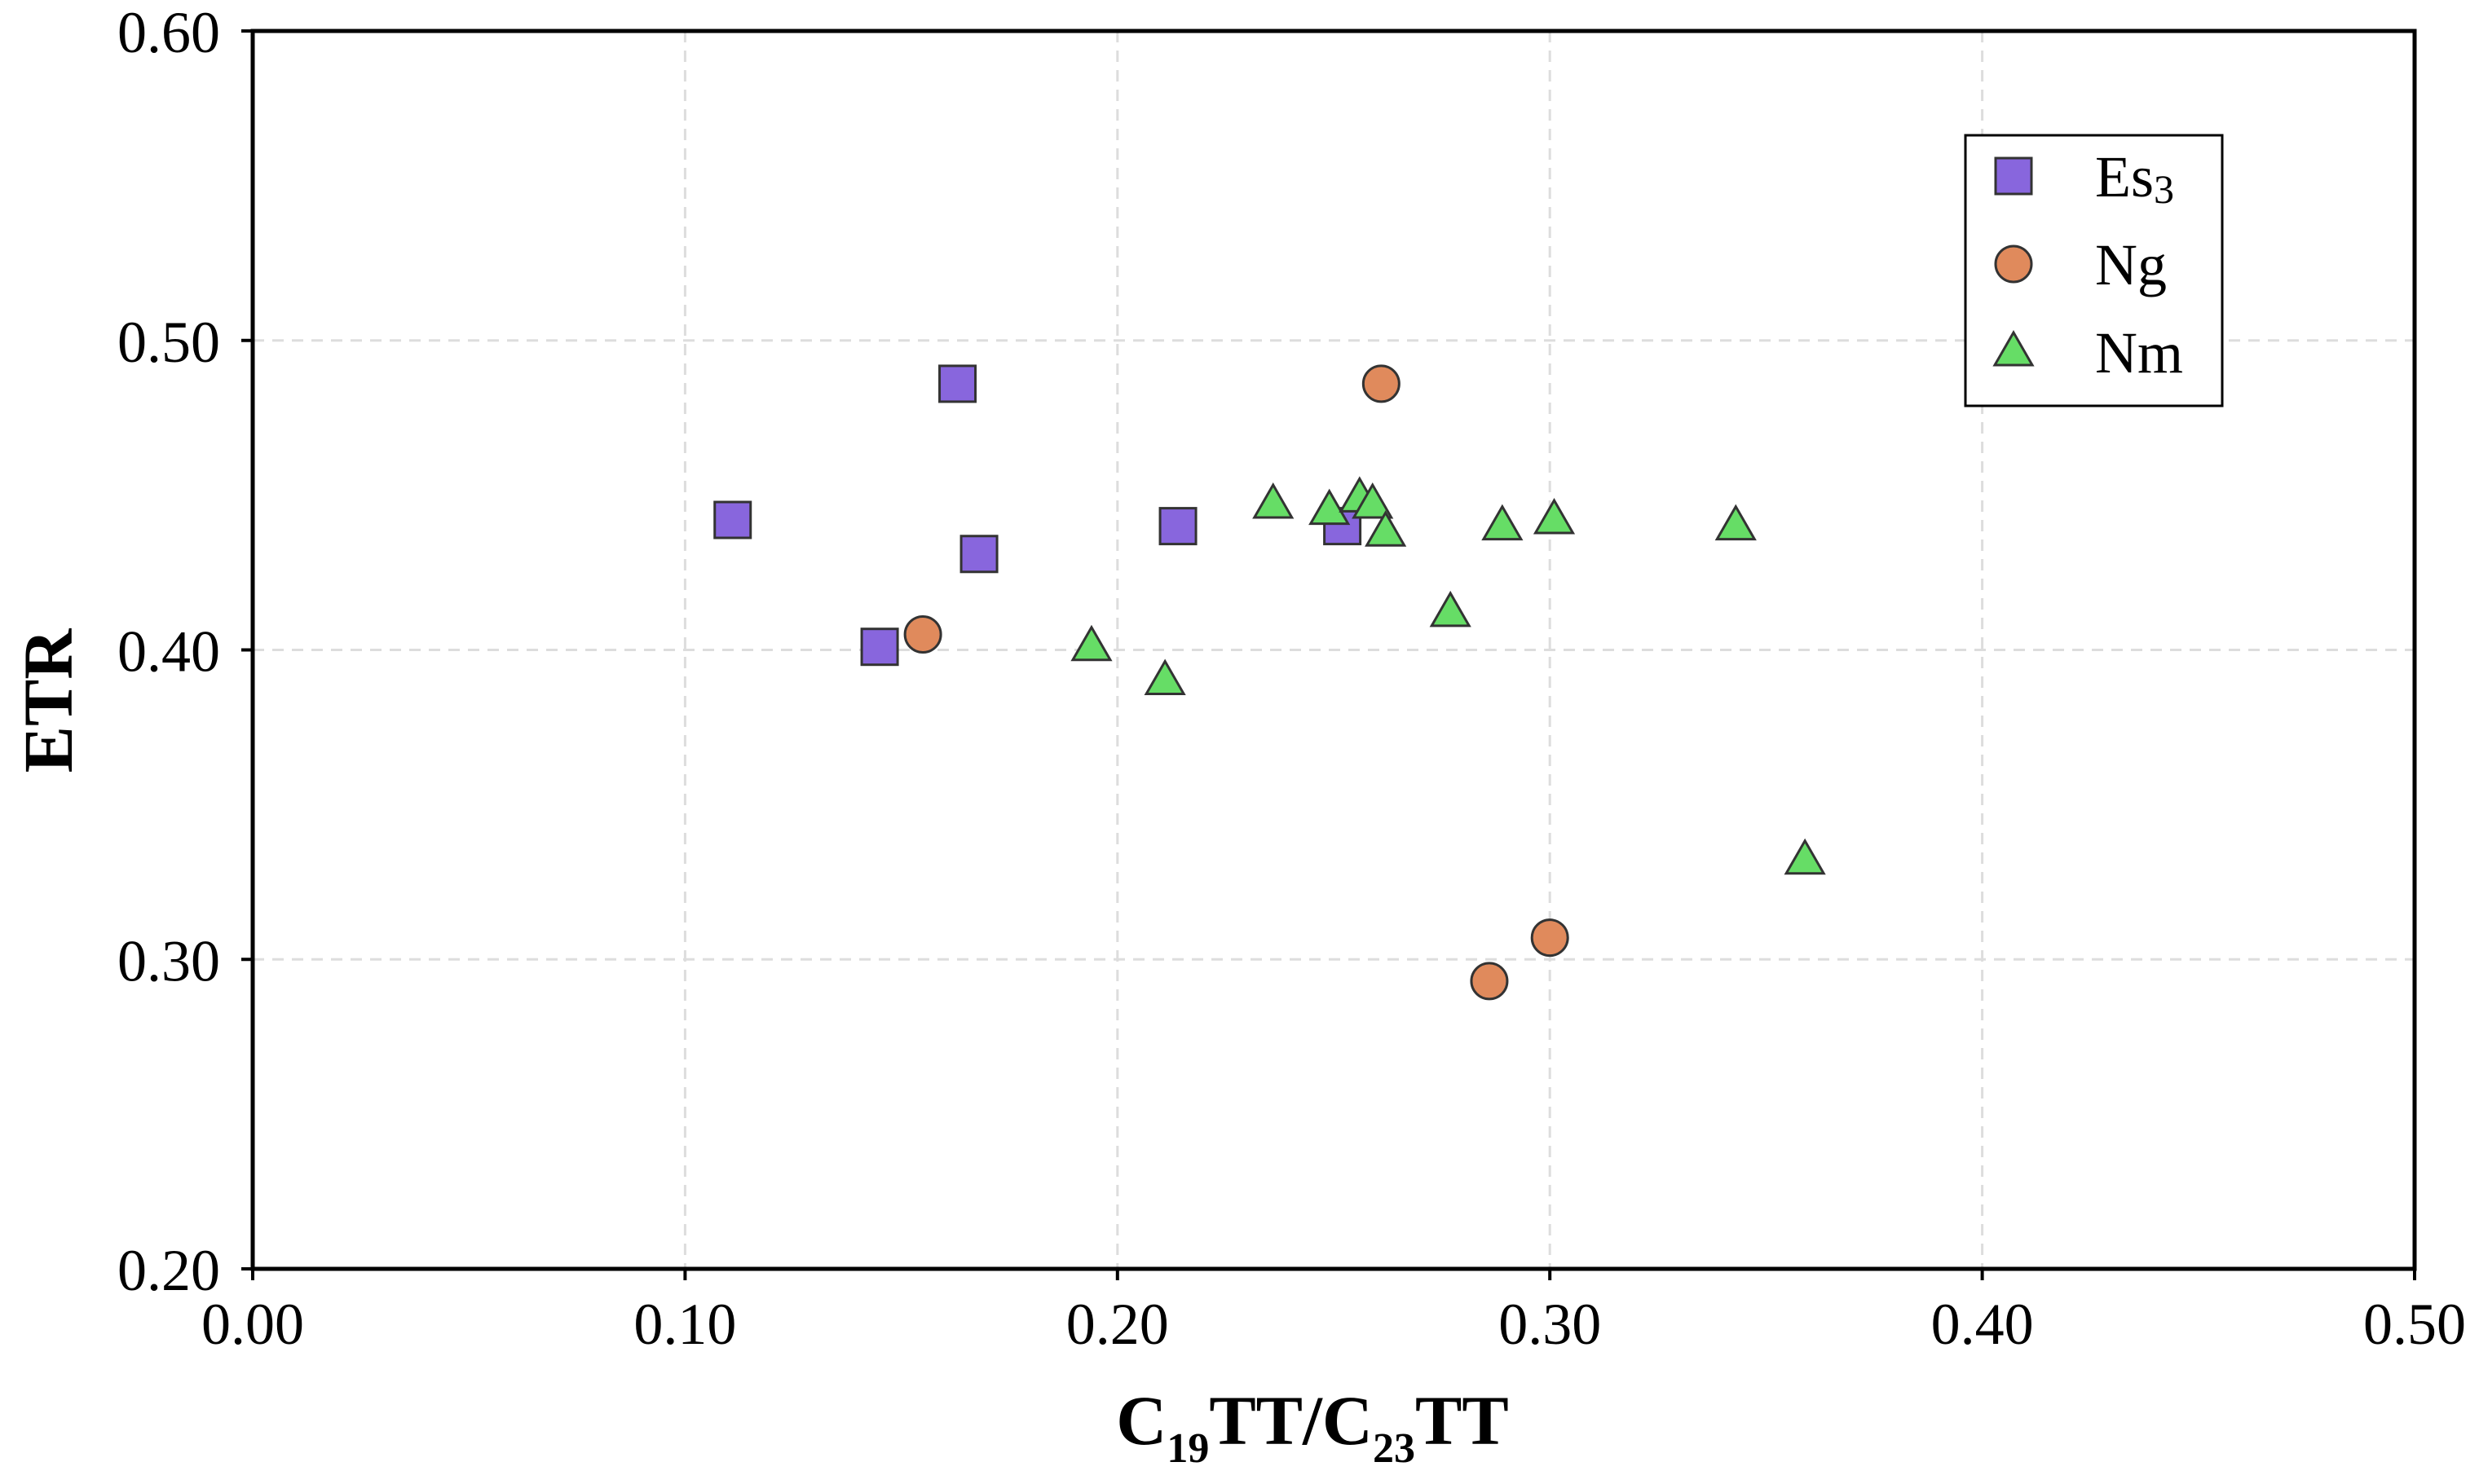  I want to click on y-tick-label: 0.50, so click(168, 342).